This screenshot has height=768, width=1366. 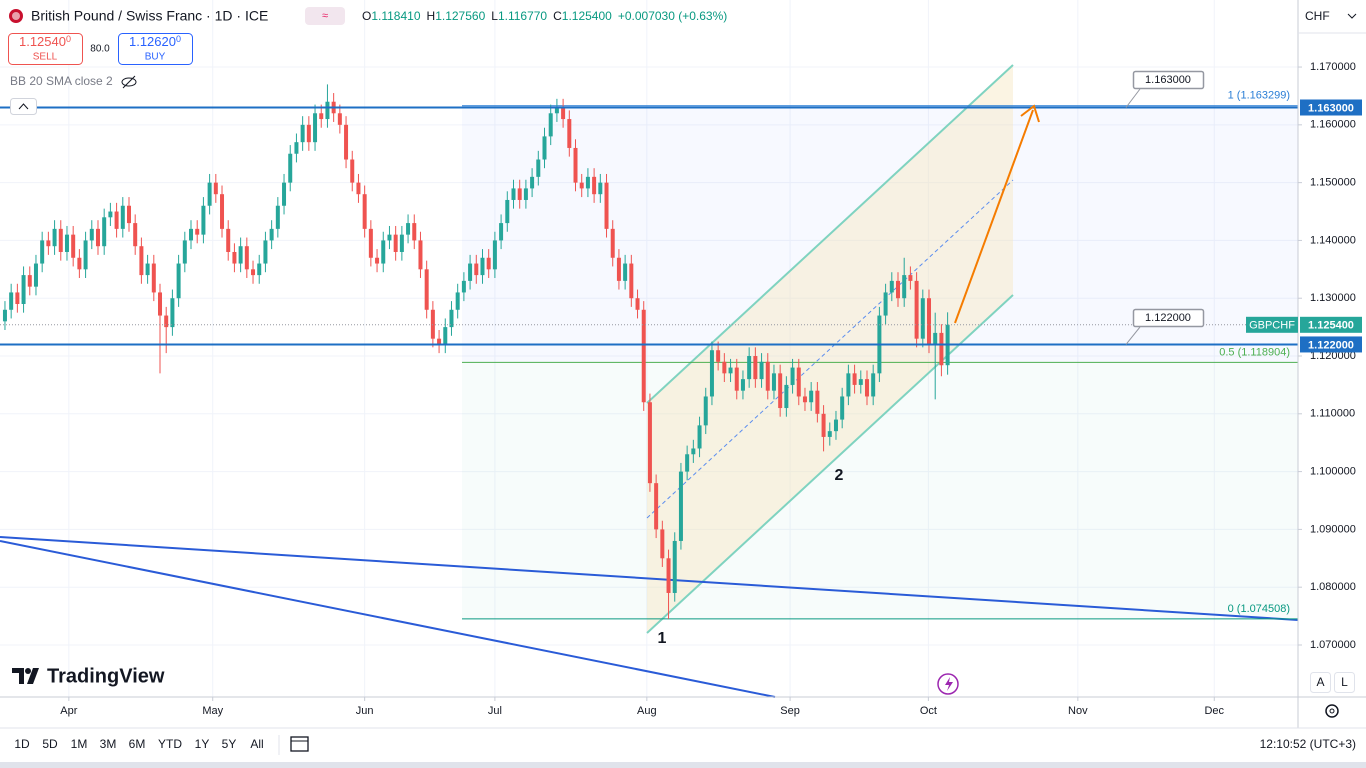 I want to click on buy-button, so click(x=155, y=49).